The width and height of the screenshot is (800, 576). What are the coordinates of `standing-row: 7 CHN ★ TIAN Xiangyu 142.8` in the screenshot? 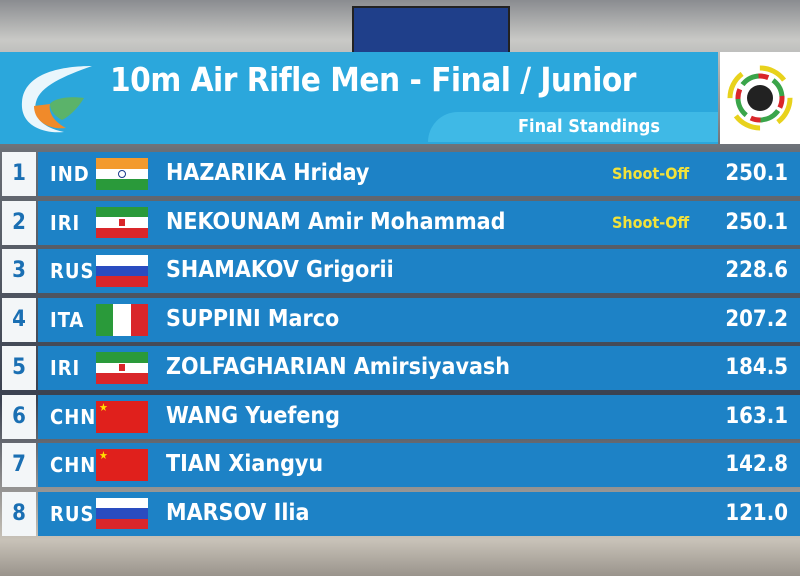 It's located at (400, 465).